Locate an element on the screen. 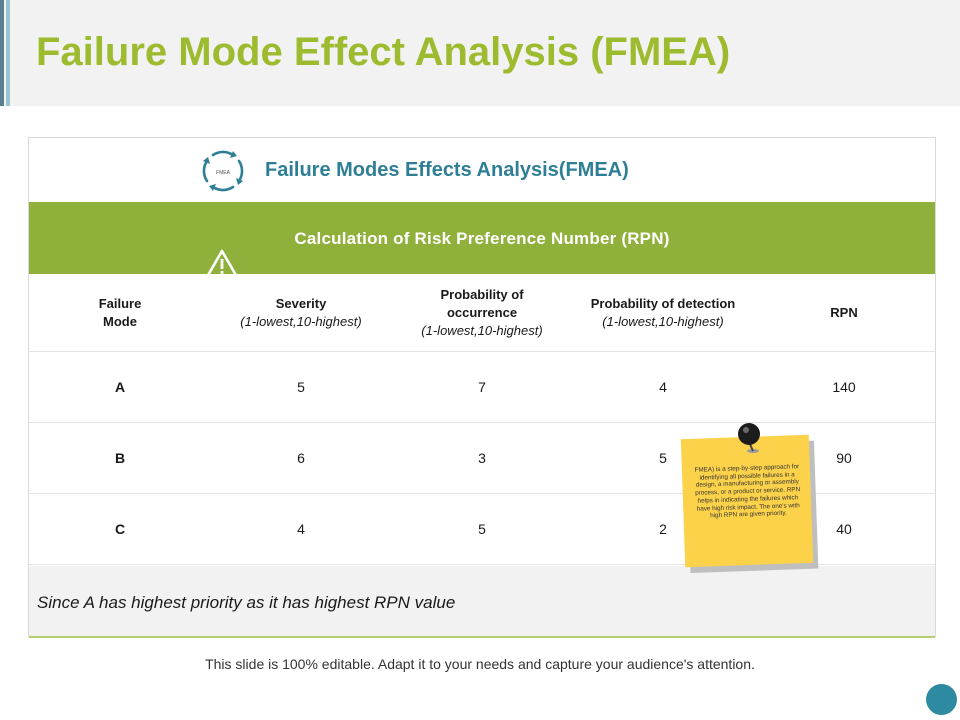 Image resolution: width=960 pixels, height=720 pixels. cell-occurrence: 3 is located at coordinates (482, 458).